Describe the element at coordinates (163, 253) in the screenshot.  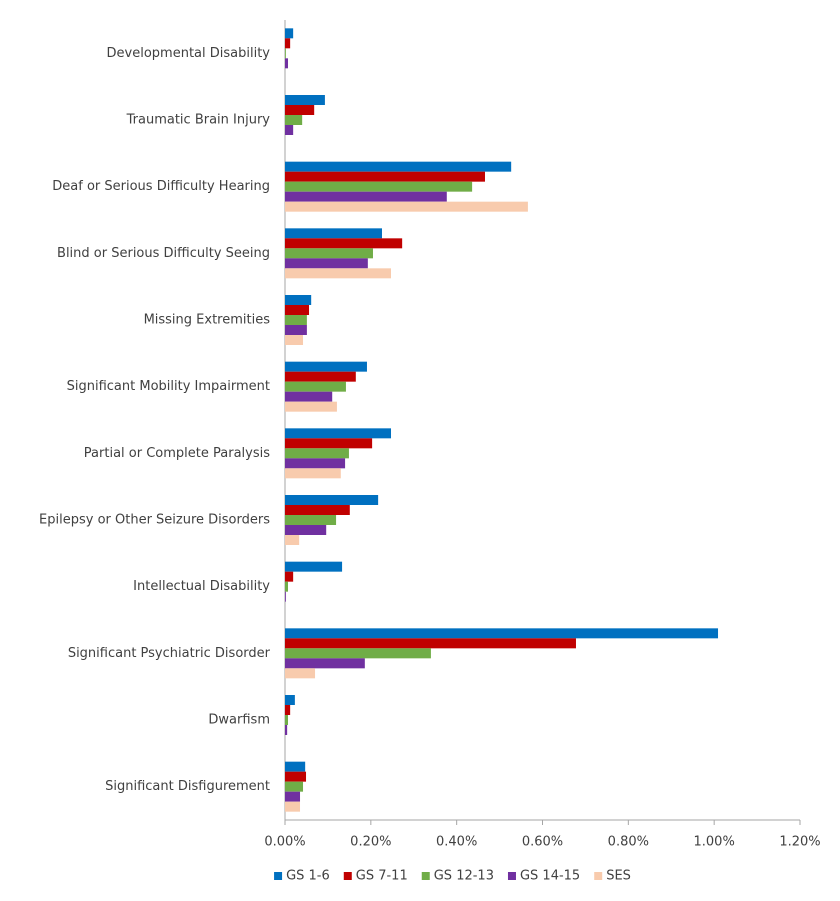
I see `y-tick-label: Blind or Serious Difficulty Seeing` at that location.